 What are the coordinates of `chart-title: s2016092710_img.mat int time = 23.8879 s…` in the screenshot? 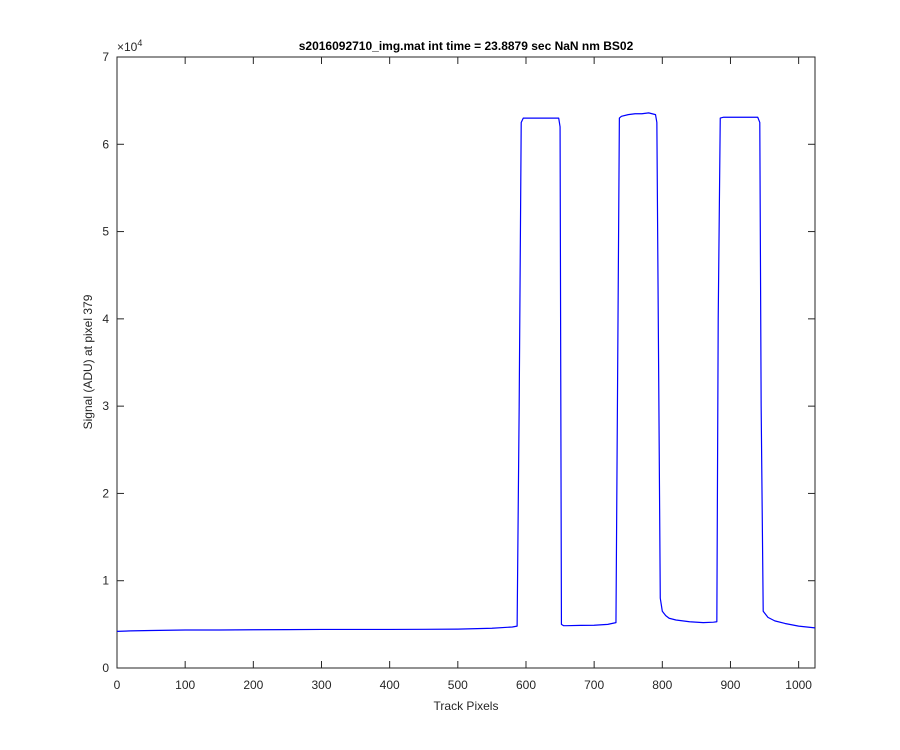 It's located at (466, 46).